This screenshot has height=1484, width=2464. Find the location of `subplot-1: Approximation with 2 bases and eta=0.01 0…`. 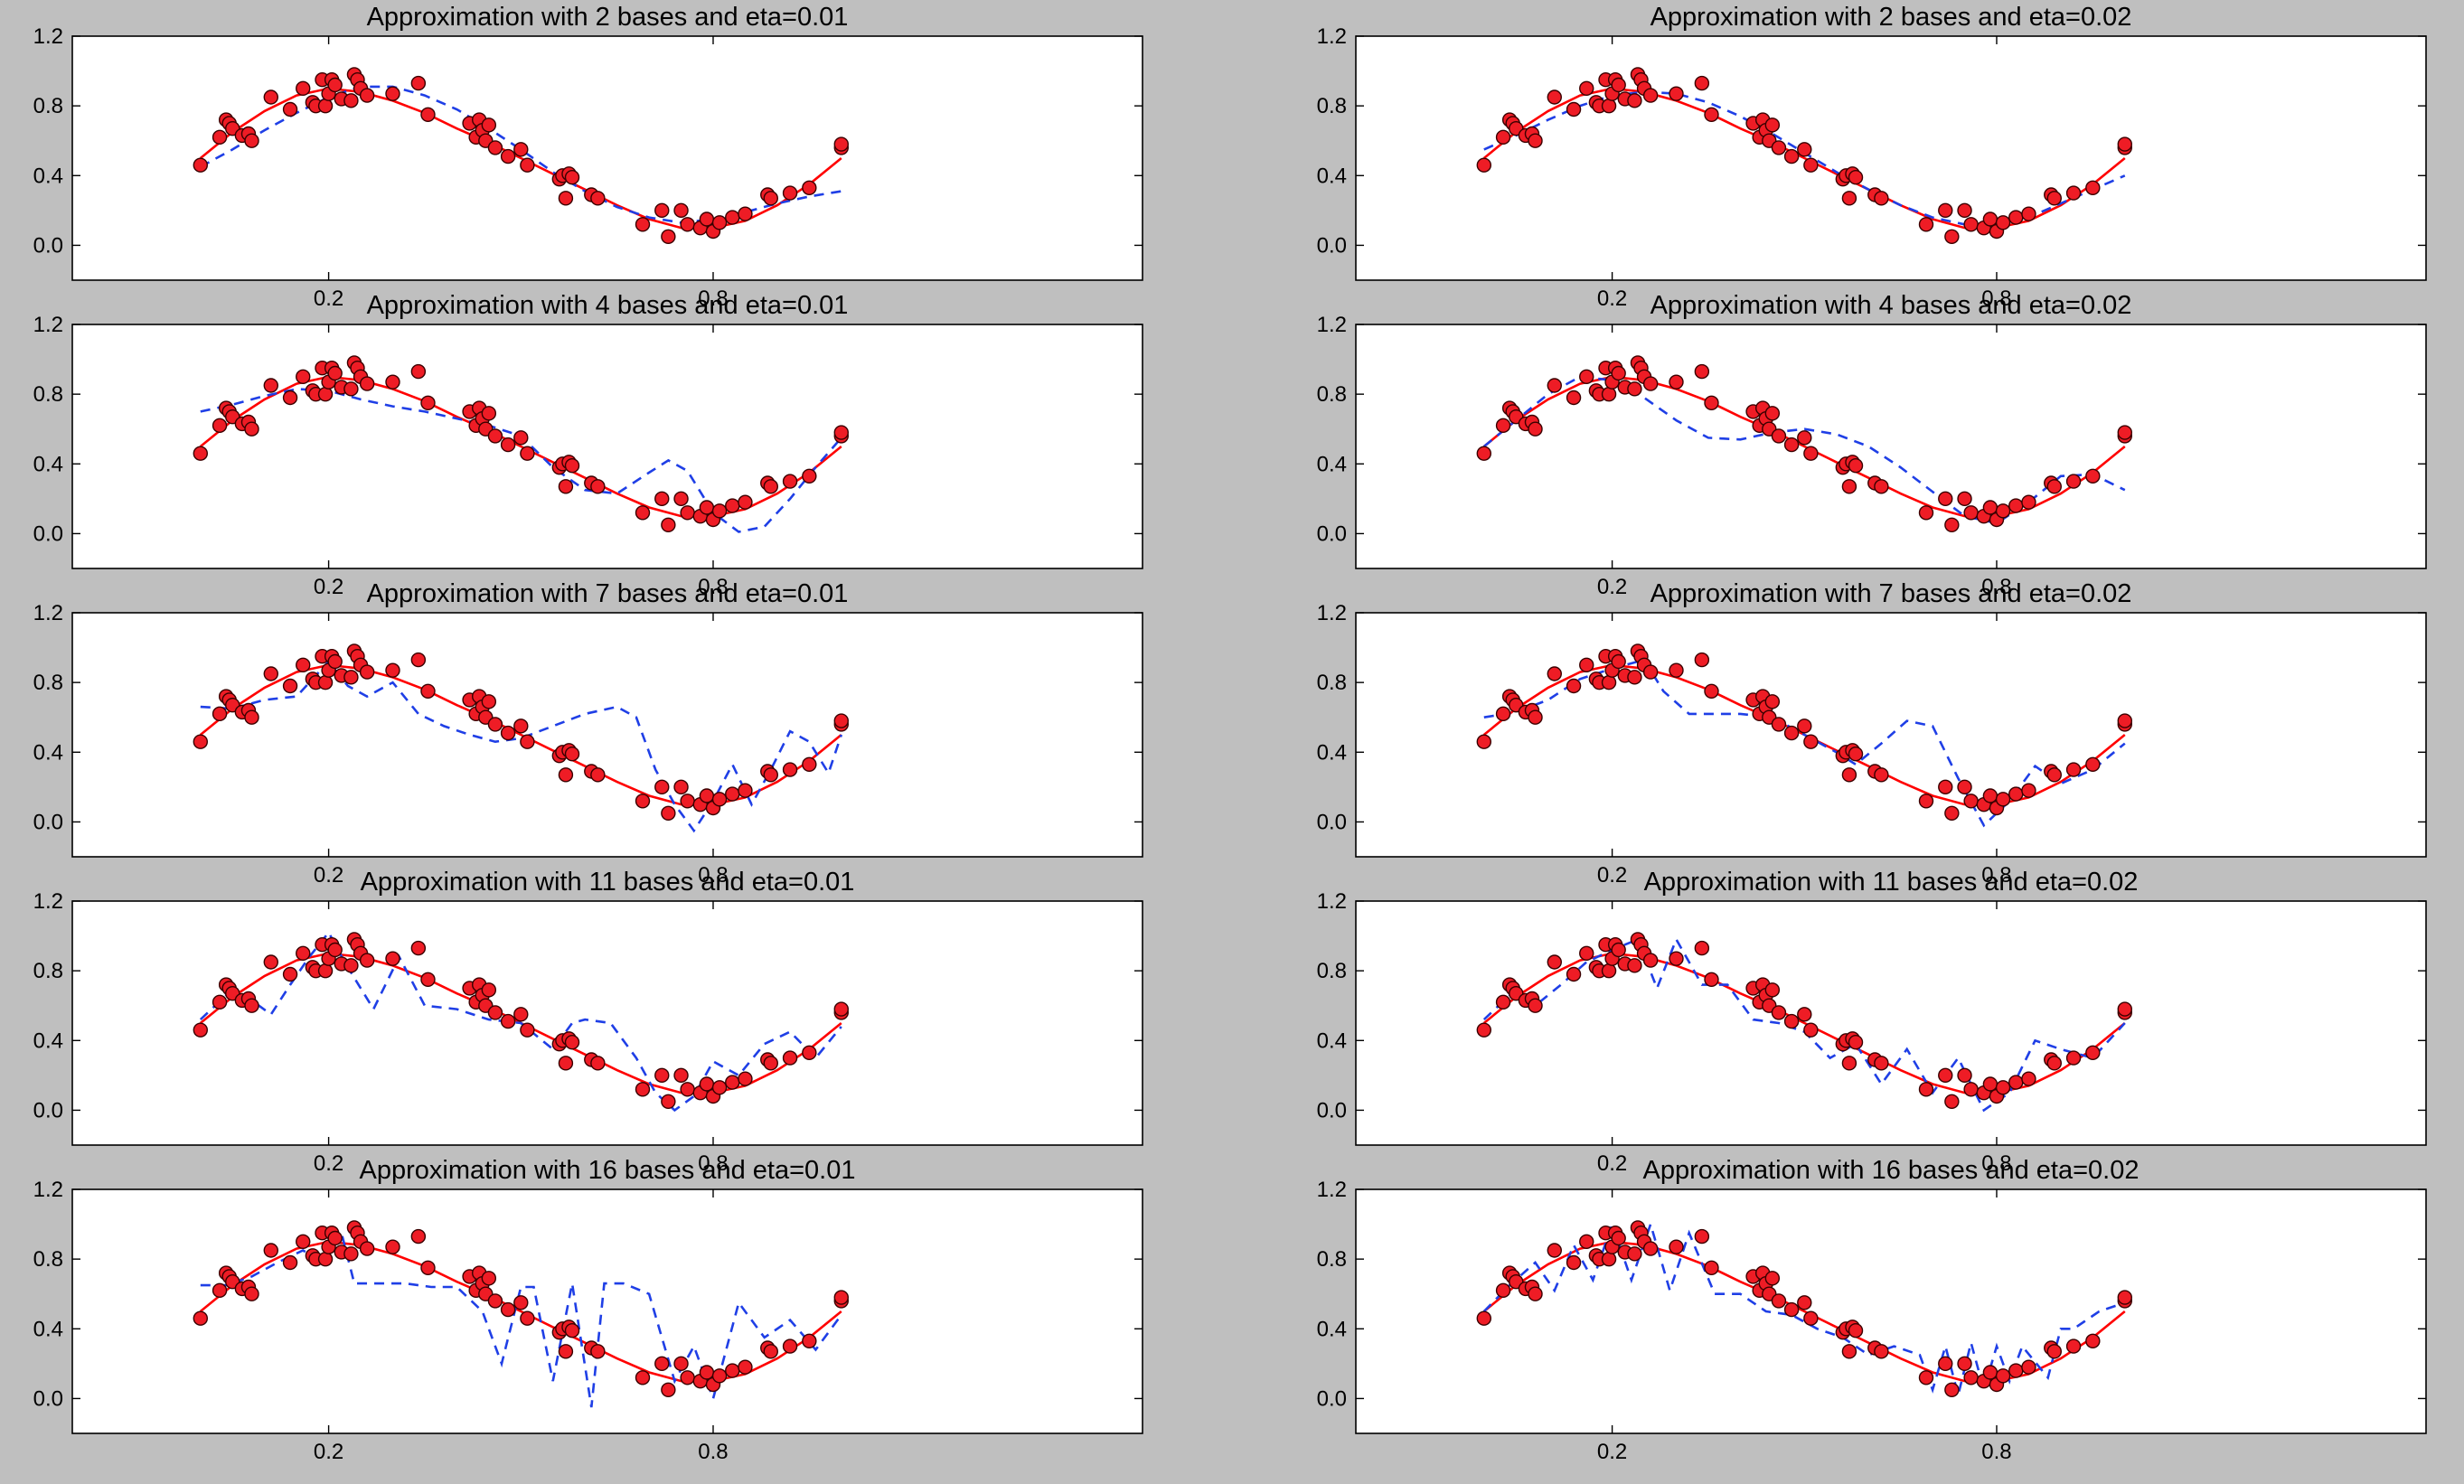

subplot-1: Approximation with 2 bases and eta=0.01 0… is located at coordinates (588, 157).